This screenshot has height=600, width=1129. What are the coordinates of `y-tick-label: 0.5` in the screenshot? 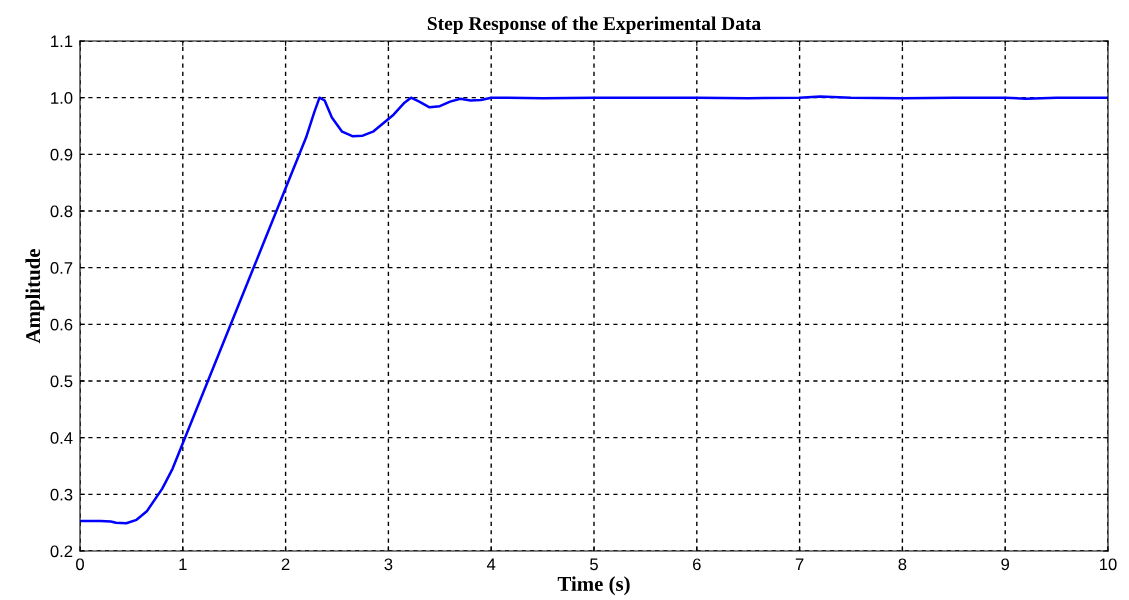 It's located at (61, 381).